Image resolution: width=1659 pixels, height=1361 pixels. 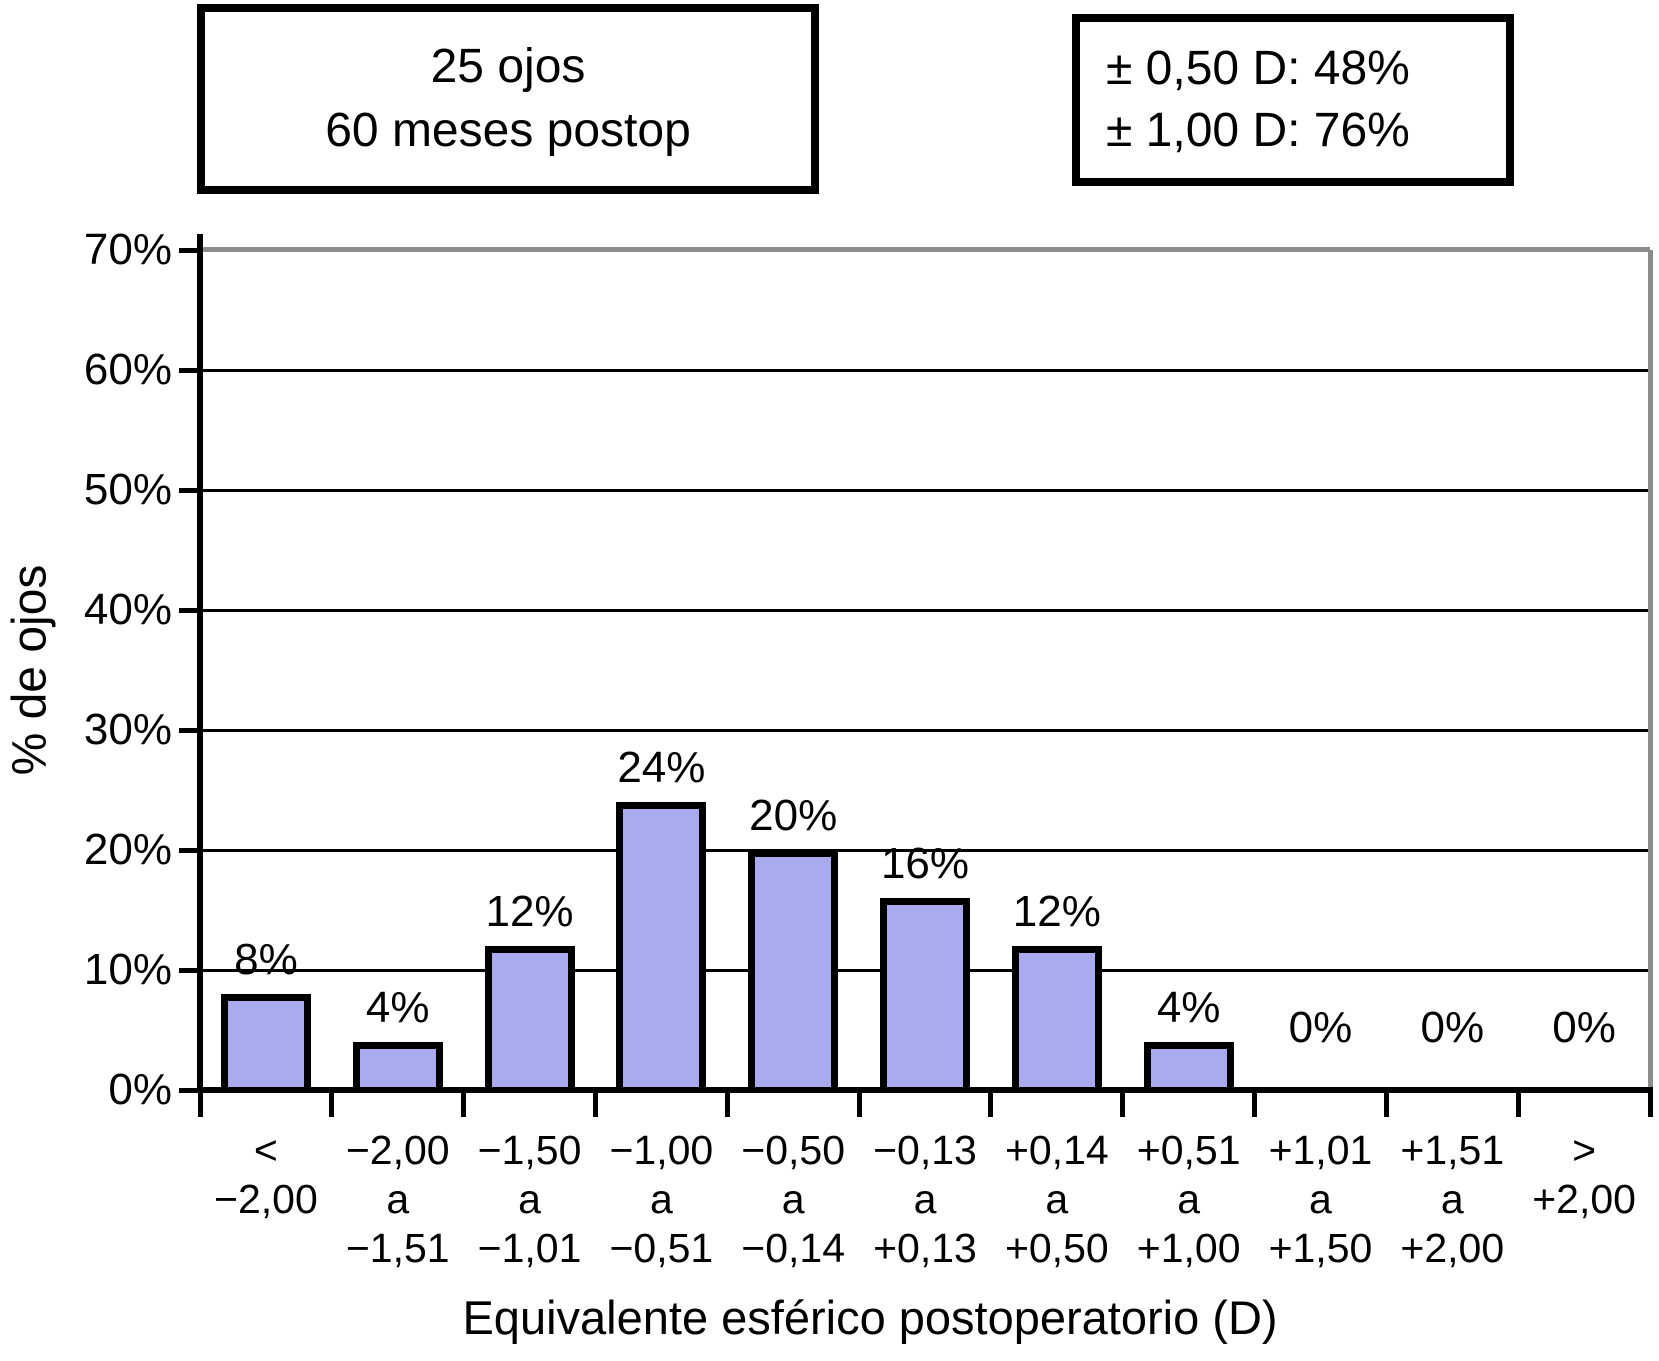 What do you see at coordinates (1056, 1150) in the screenshot?
I see `x-category-label-line: +0,14` at bounding box center [1056, 1150].